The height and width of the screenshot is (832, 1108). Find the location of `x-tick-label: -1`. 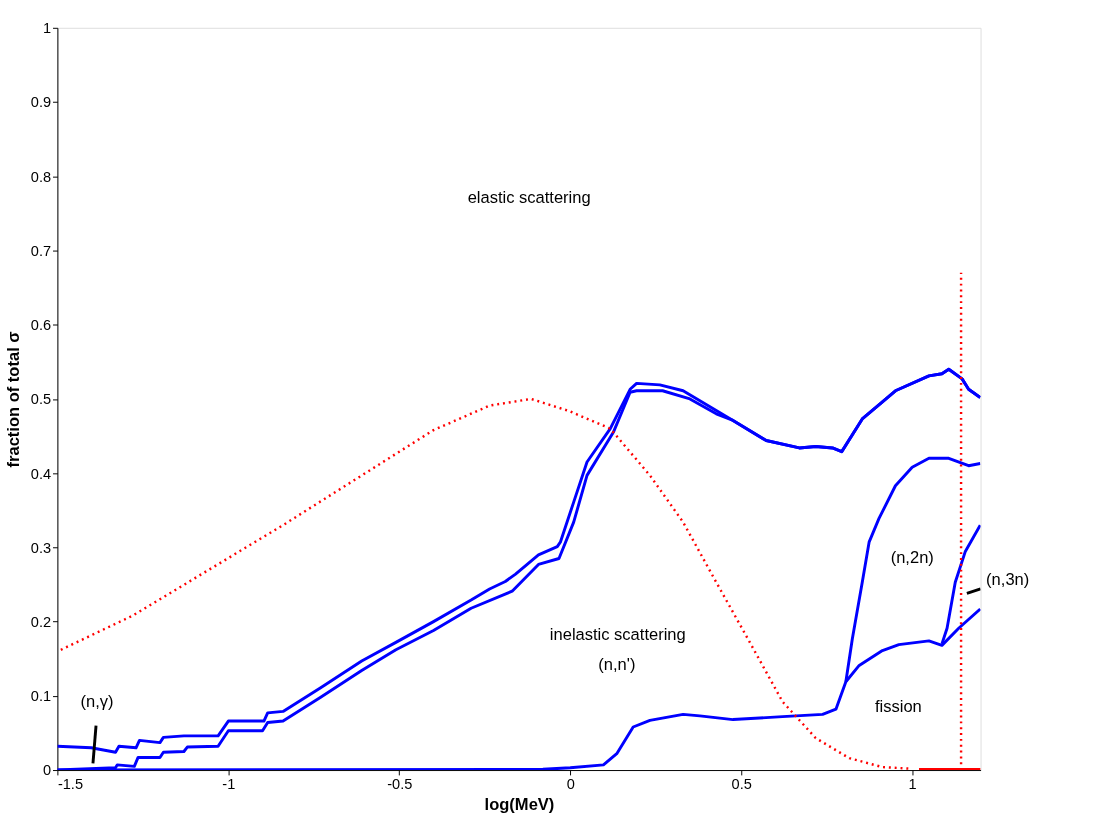

x-tick-label: -1 is located at coordinates (229, 784).